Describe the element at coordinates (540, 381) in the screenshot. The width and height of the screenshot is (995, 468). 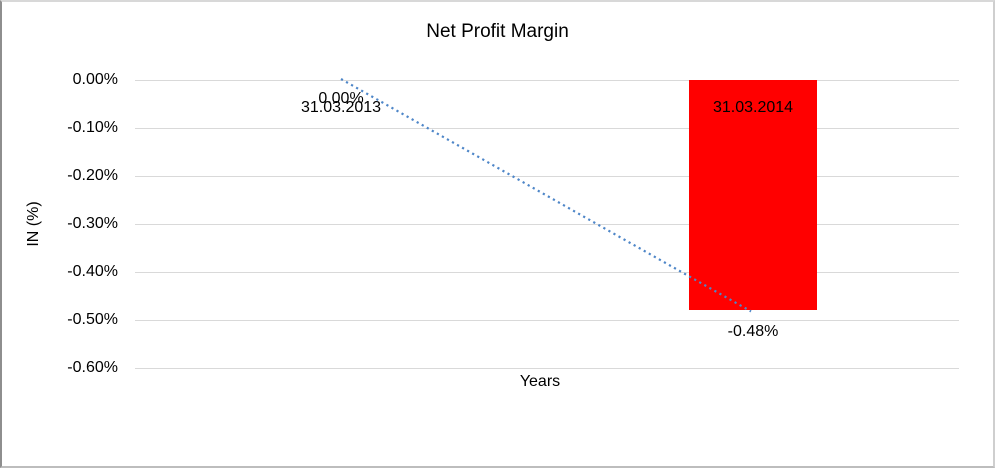
I see `x-axis-title: Years` at that location.